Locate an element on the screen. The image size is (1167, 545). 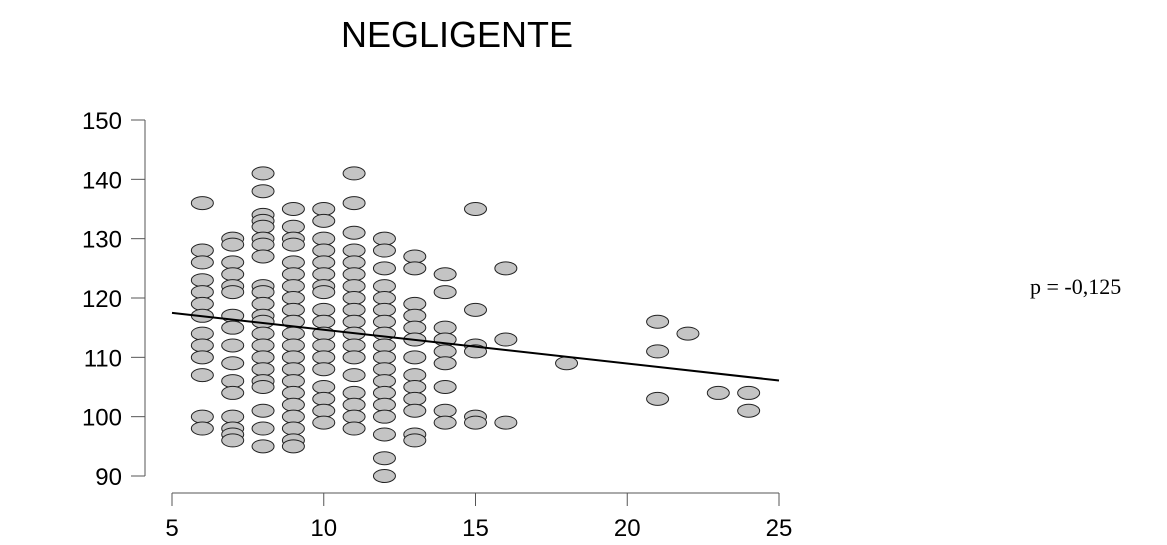
x-tick-label: 15 is located at coordinates (475, 528).